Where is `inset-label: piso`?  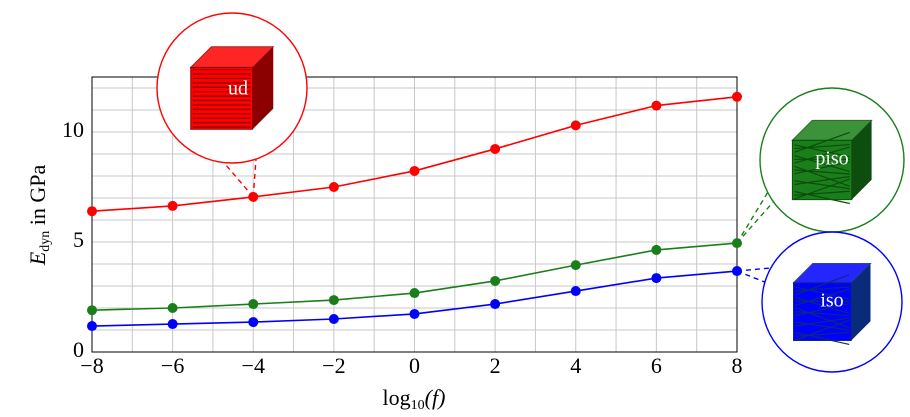
inset-label: piso is located at coordinates (831, 159).